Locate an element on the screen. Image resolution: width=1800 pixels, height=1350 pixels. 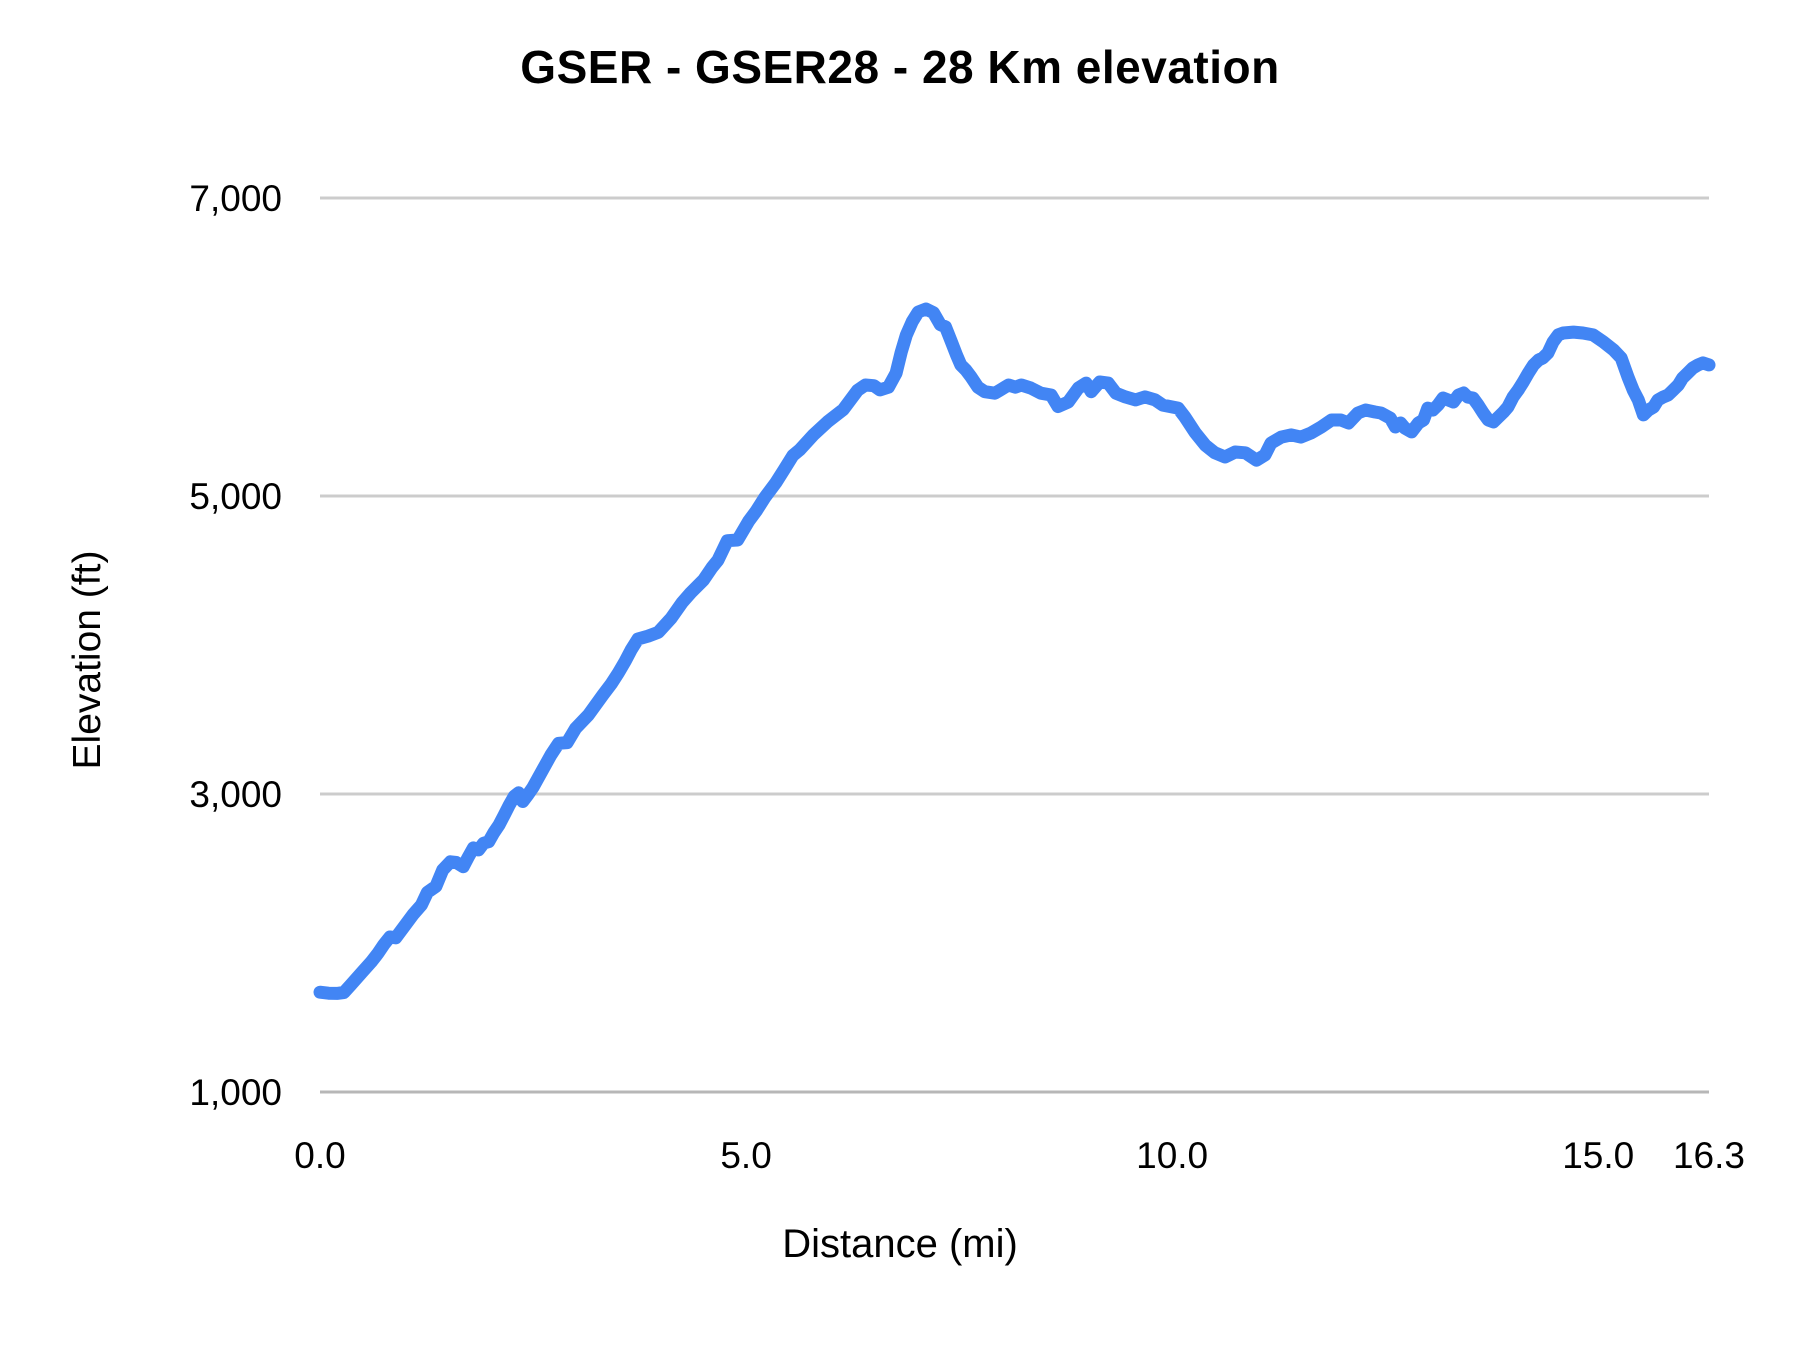
x-tick-labels: 0.0 5.0 10.0 15.0 16.3 is located at coordinates (1019, 1155).